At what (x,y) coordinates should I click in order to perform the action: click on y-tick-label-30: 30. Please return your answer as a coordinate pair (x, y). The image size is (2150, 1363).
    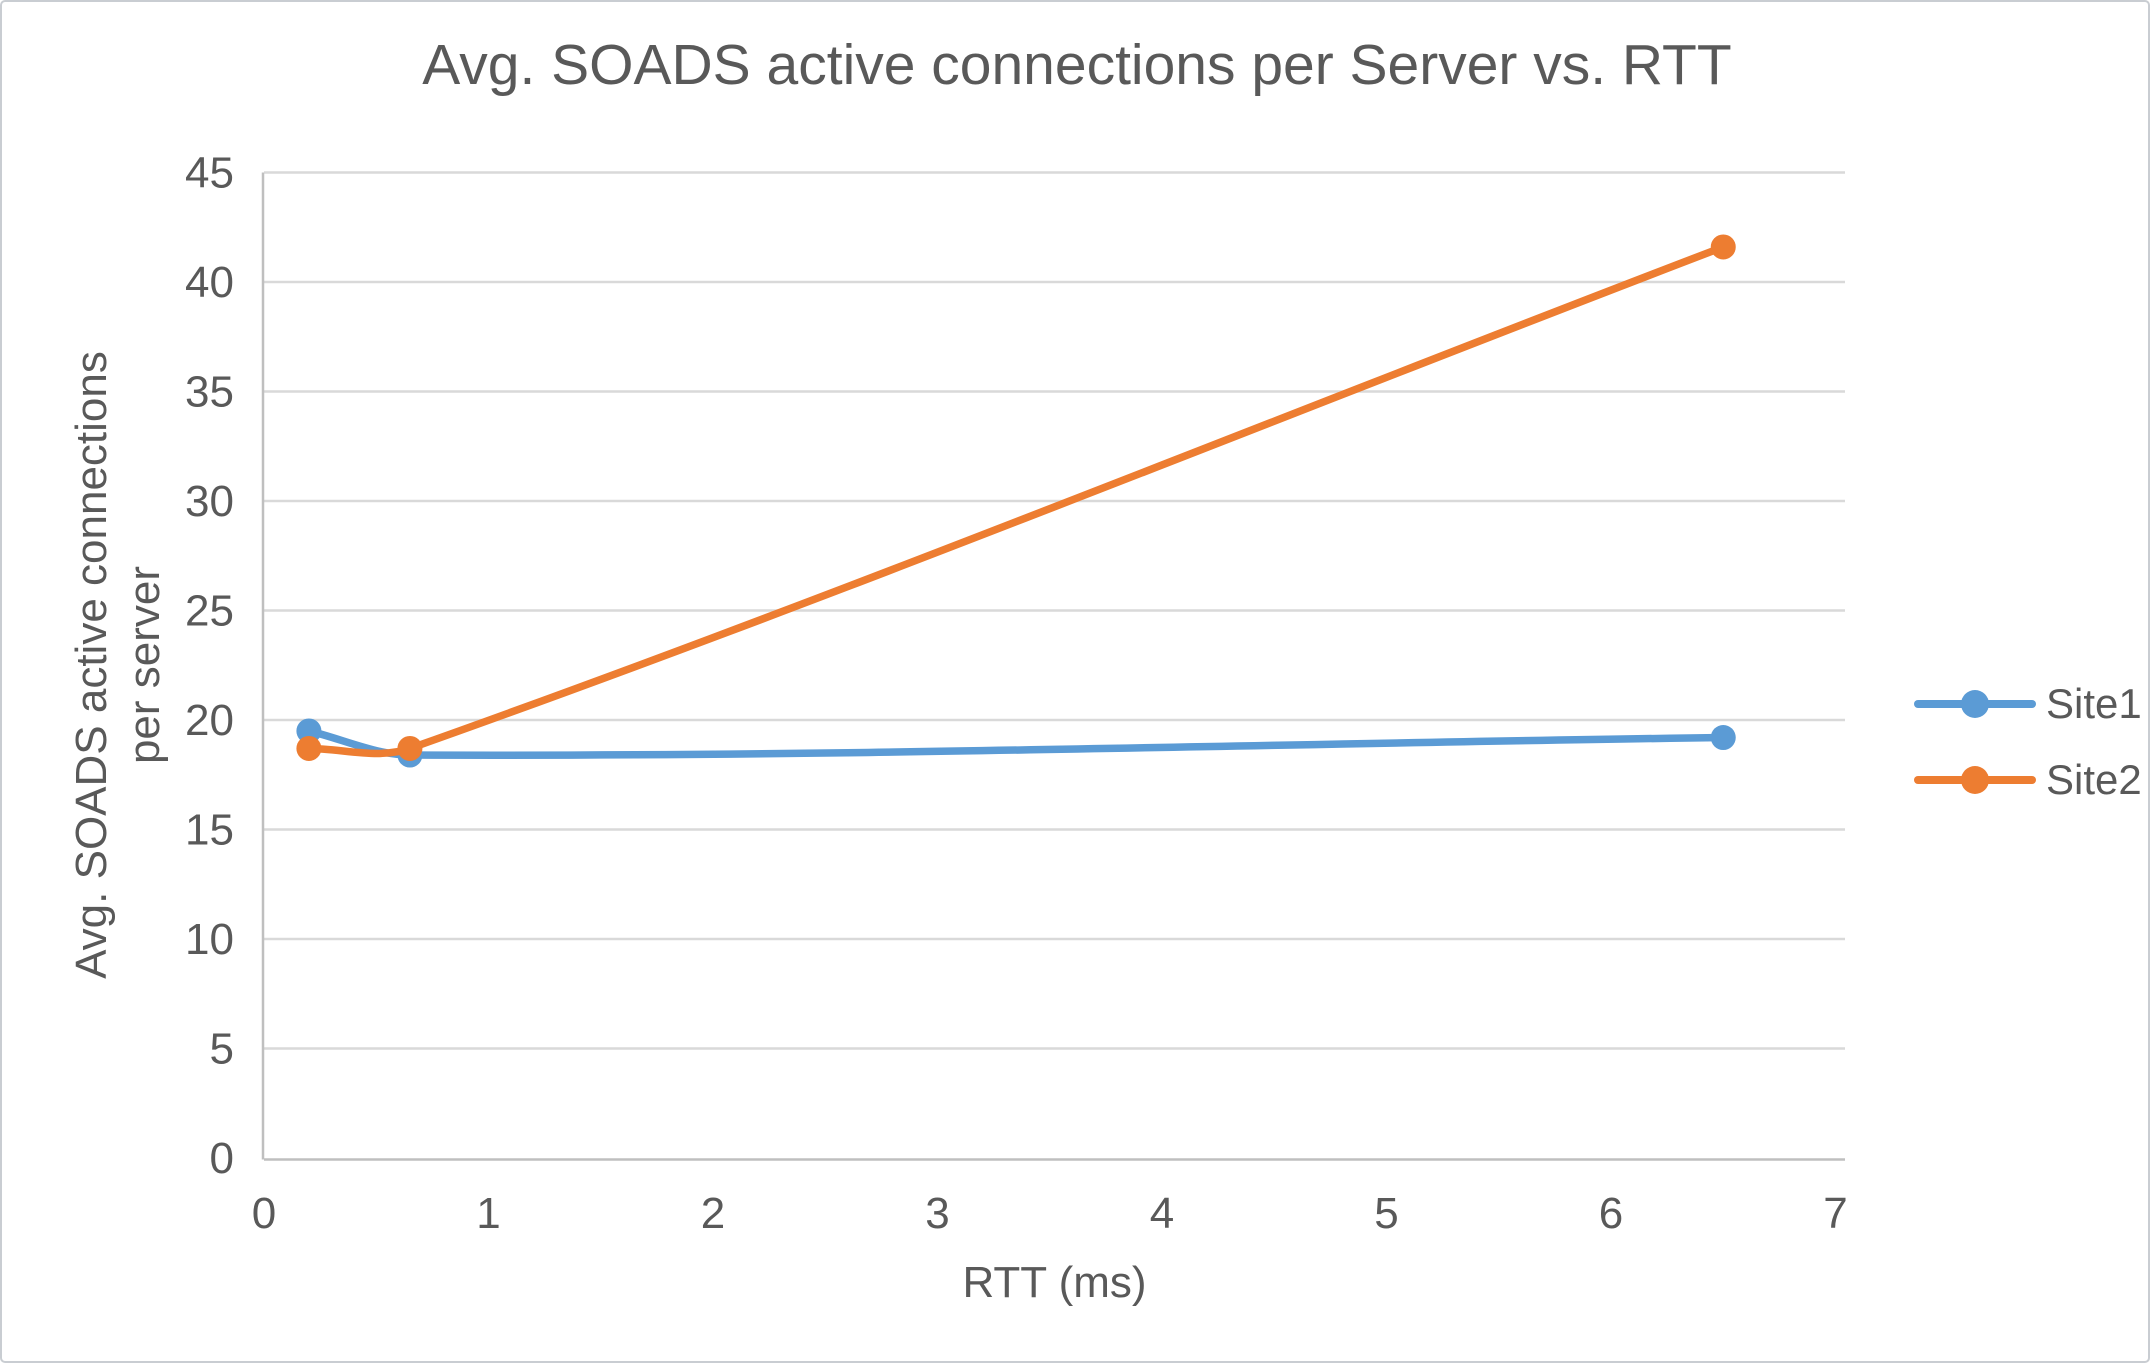
    Looking at the image, I should click on (209, 501).